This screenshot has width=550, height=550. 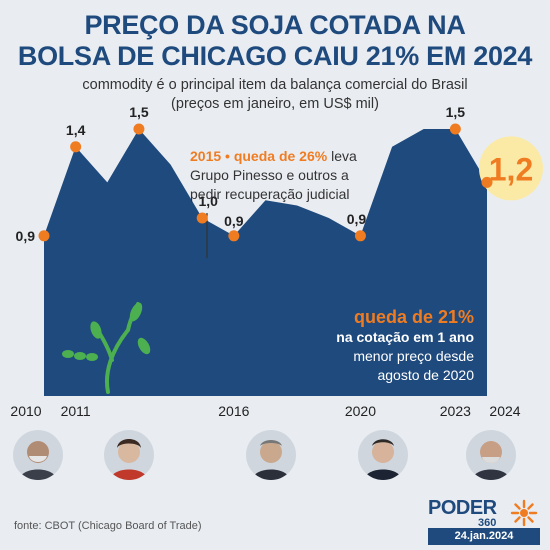 I want to click on title-line-2: BOLSA DE CHICAGO CAIU 21% EM 2024, so click(x=275, y=56).